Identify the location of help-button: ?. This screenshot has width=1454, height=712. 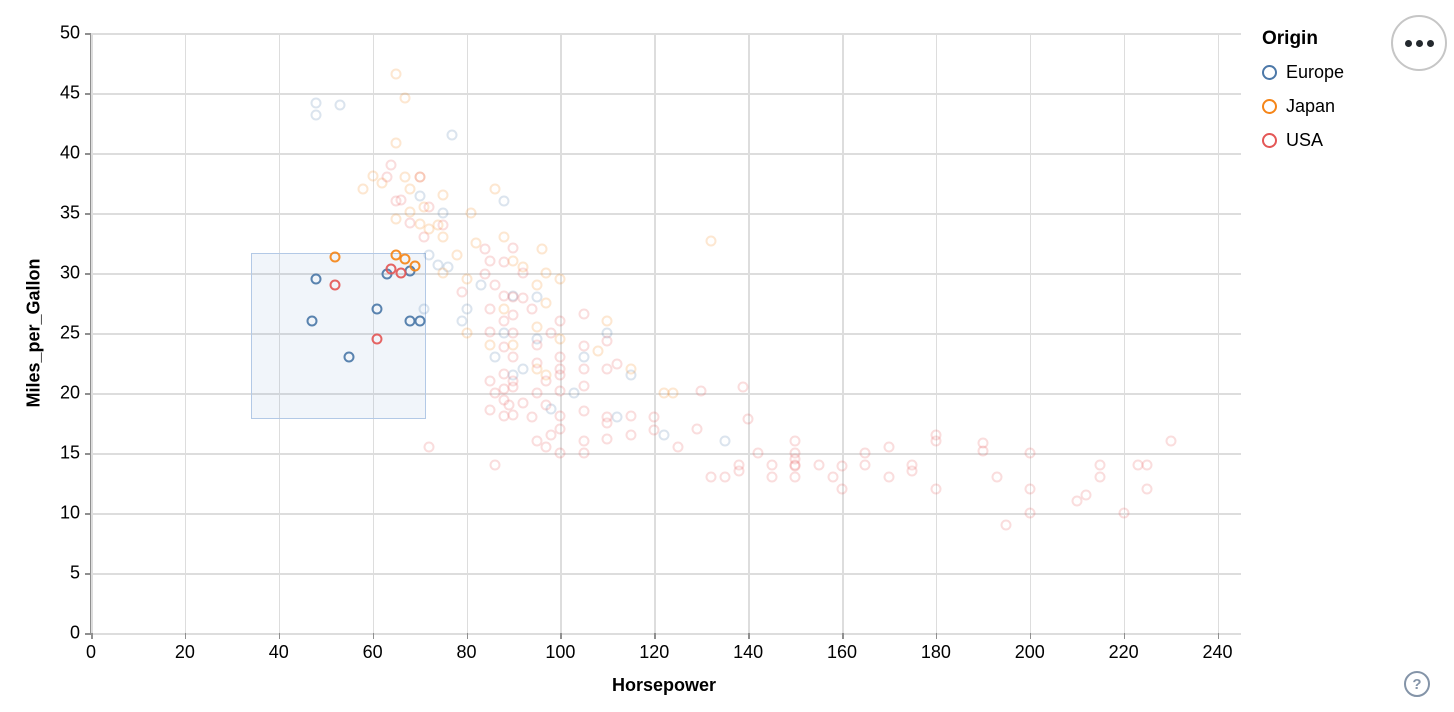
(1417, 684).